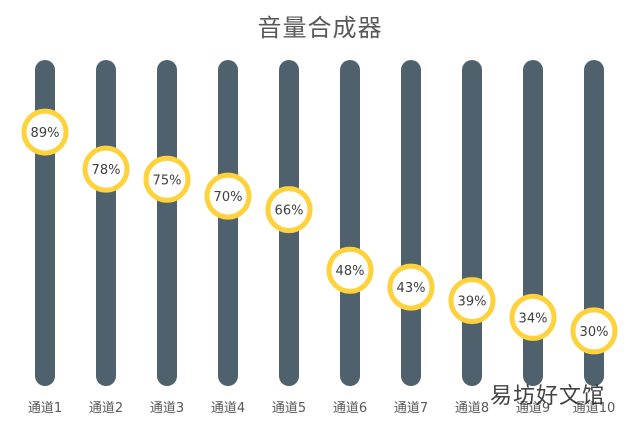 The image size is (640, 426). Describe the element at coordinates (320, 28) in the screenshot. I see `chart-title: 音量合成器` at that location.